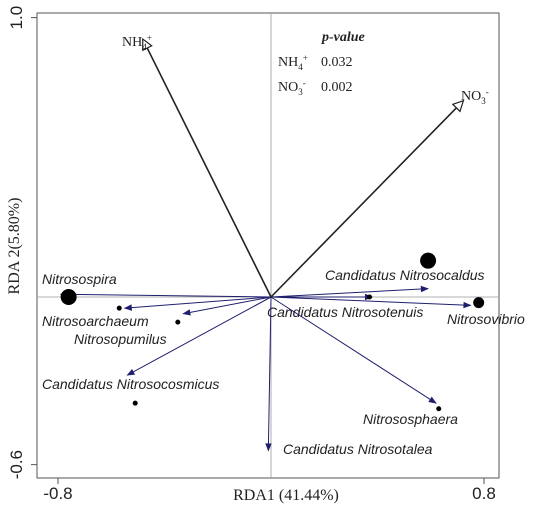 The height and width of the screenshot is (513, 550). What do you see at coordinates (16, 464) in the screenshot?
I see `y-tick-label: -0.6` at bounding box center [16, 464].